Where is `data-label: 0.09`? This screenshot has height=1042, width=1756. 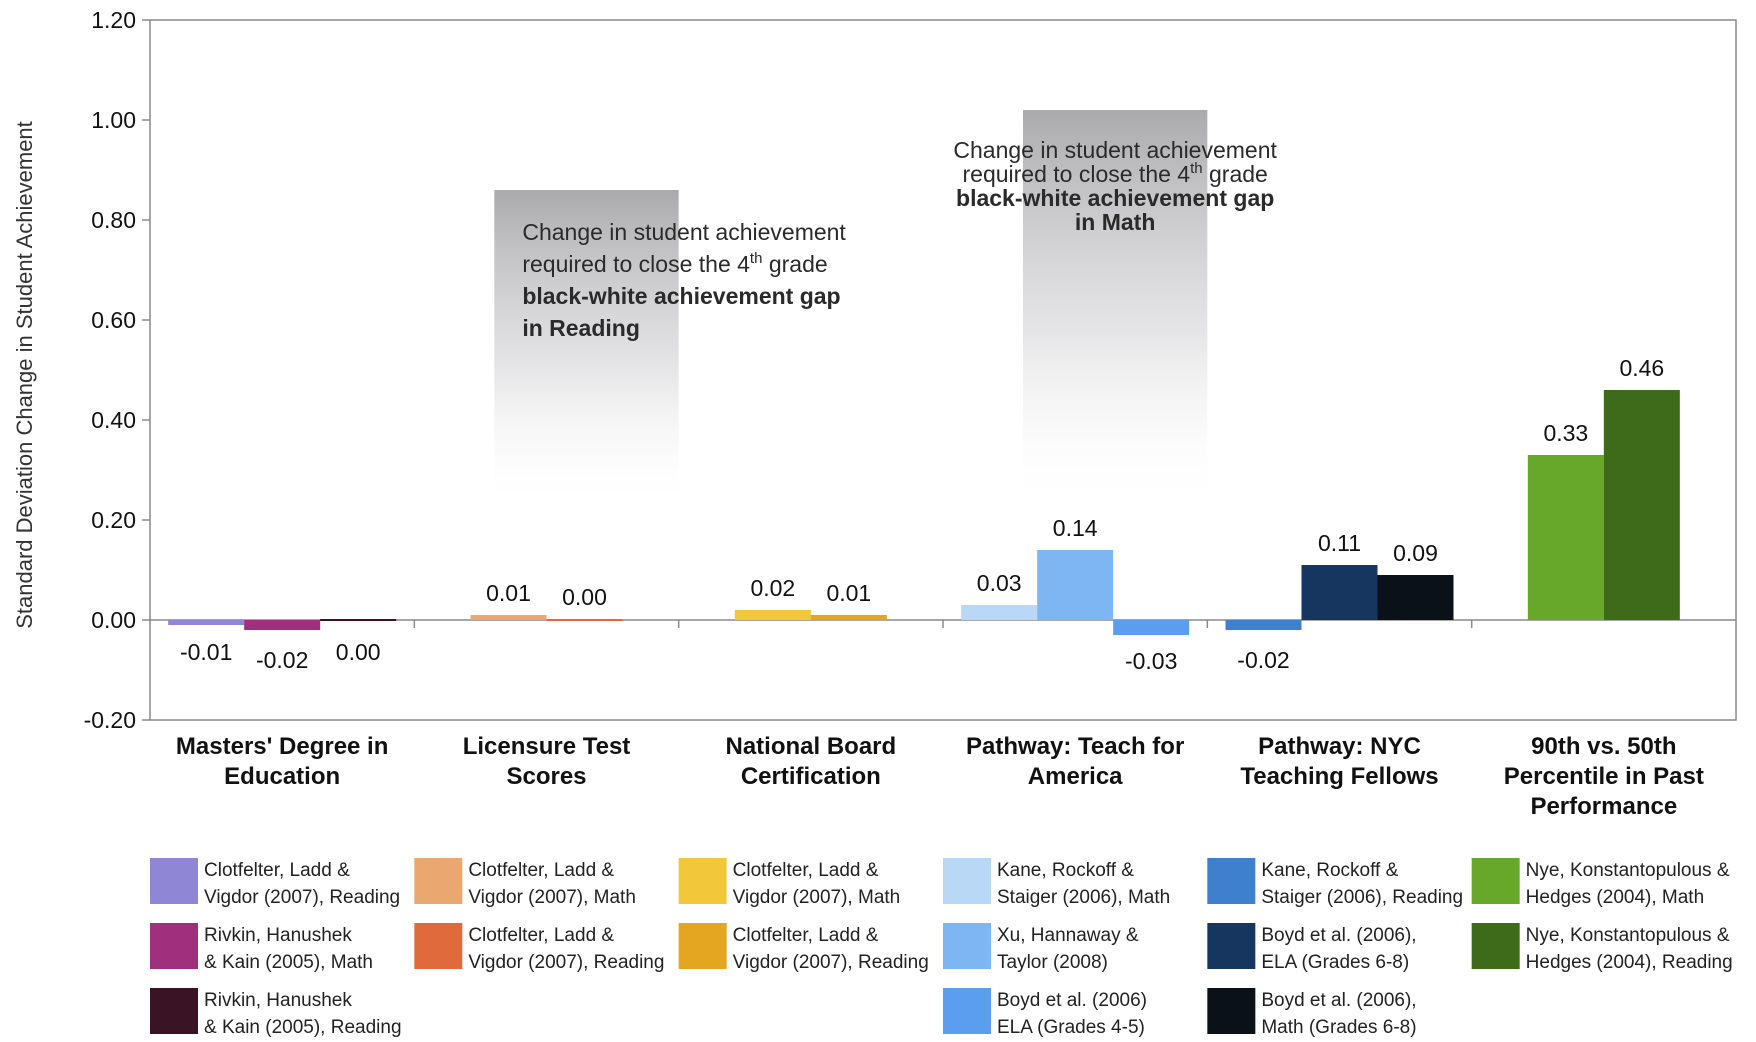
data-label: 0.09 is located at coordinates (1415, 553).